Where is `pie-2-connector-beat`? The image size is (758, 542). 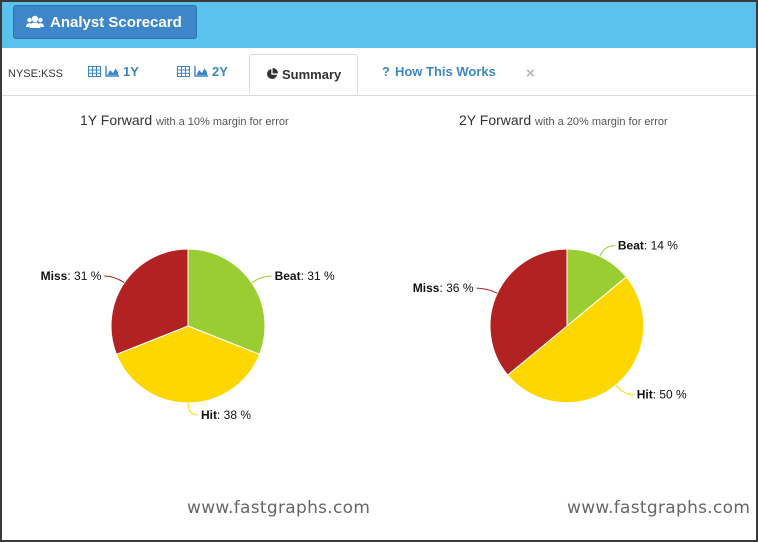
pie-2-connector-beat is located at coordinates (607, 251).